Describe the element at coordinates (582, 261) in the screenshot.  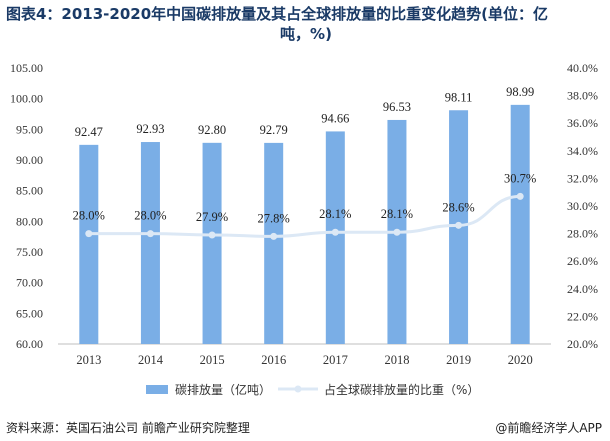
I see `y-right-tick-label: 26.0%` at that location.